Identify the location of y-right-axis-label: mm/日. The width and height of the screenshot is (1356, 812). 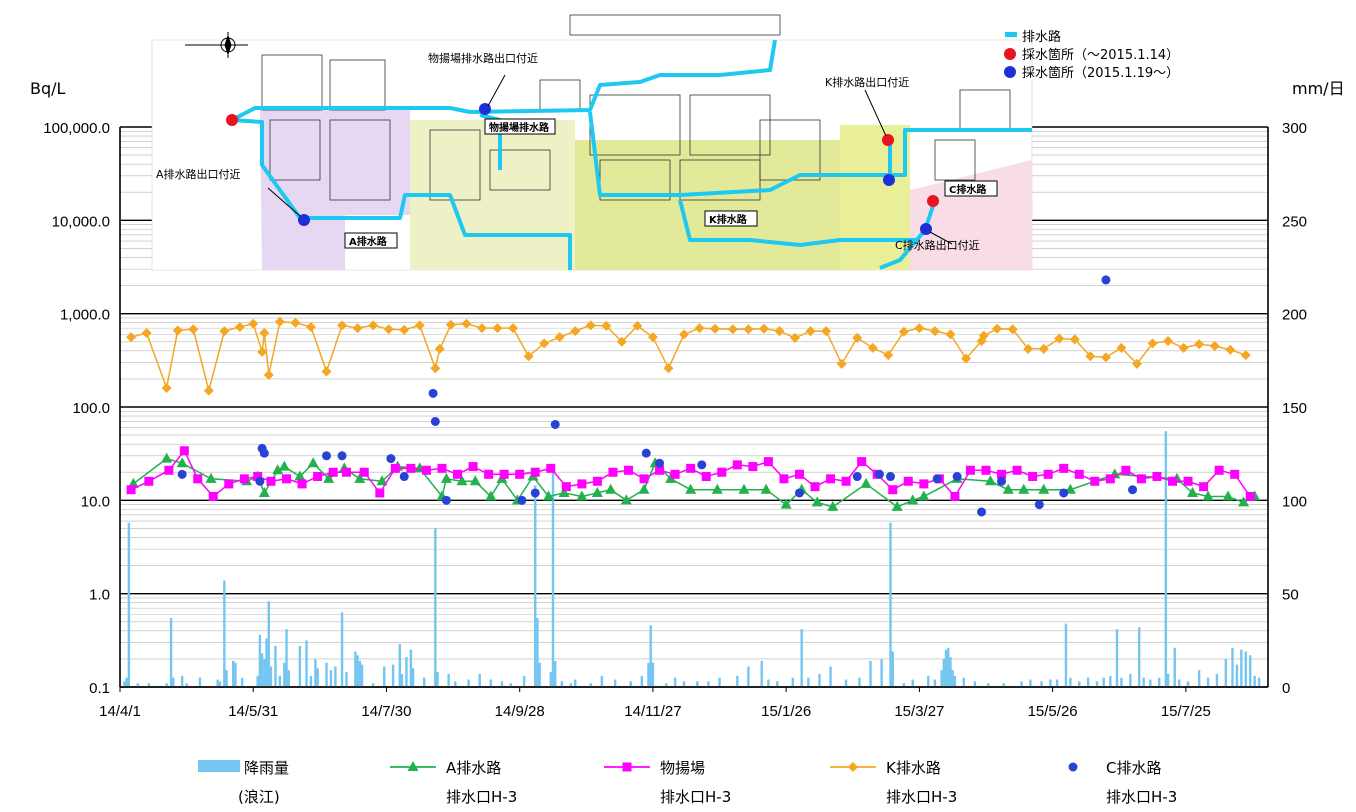
(1318, 88).